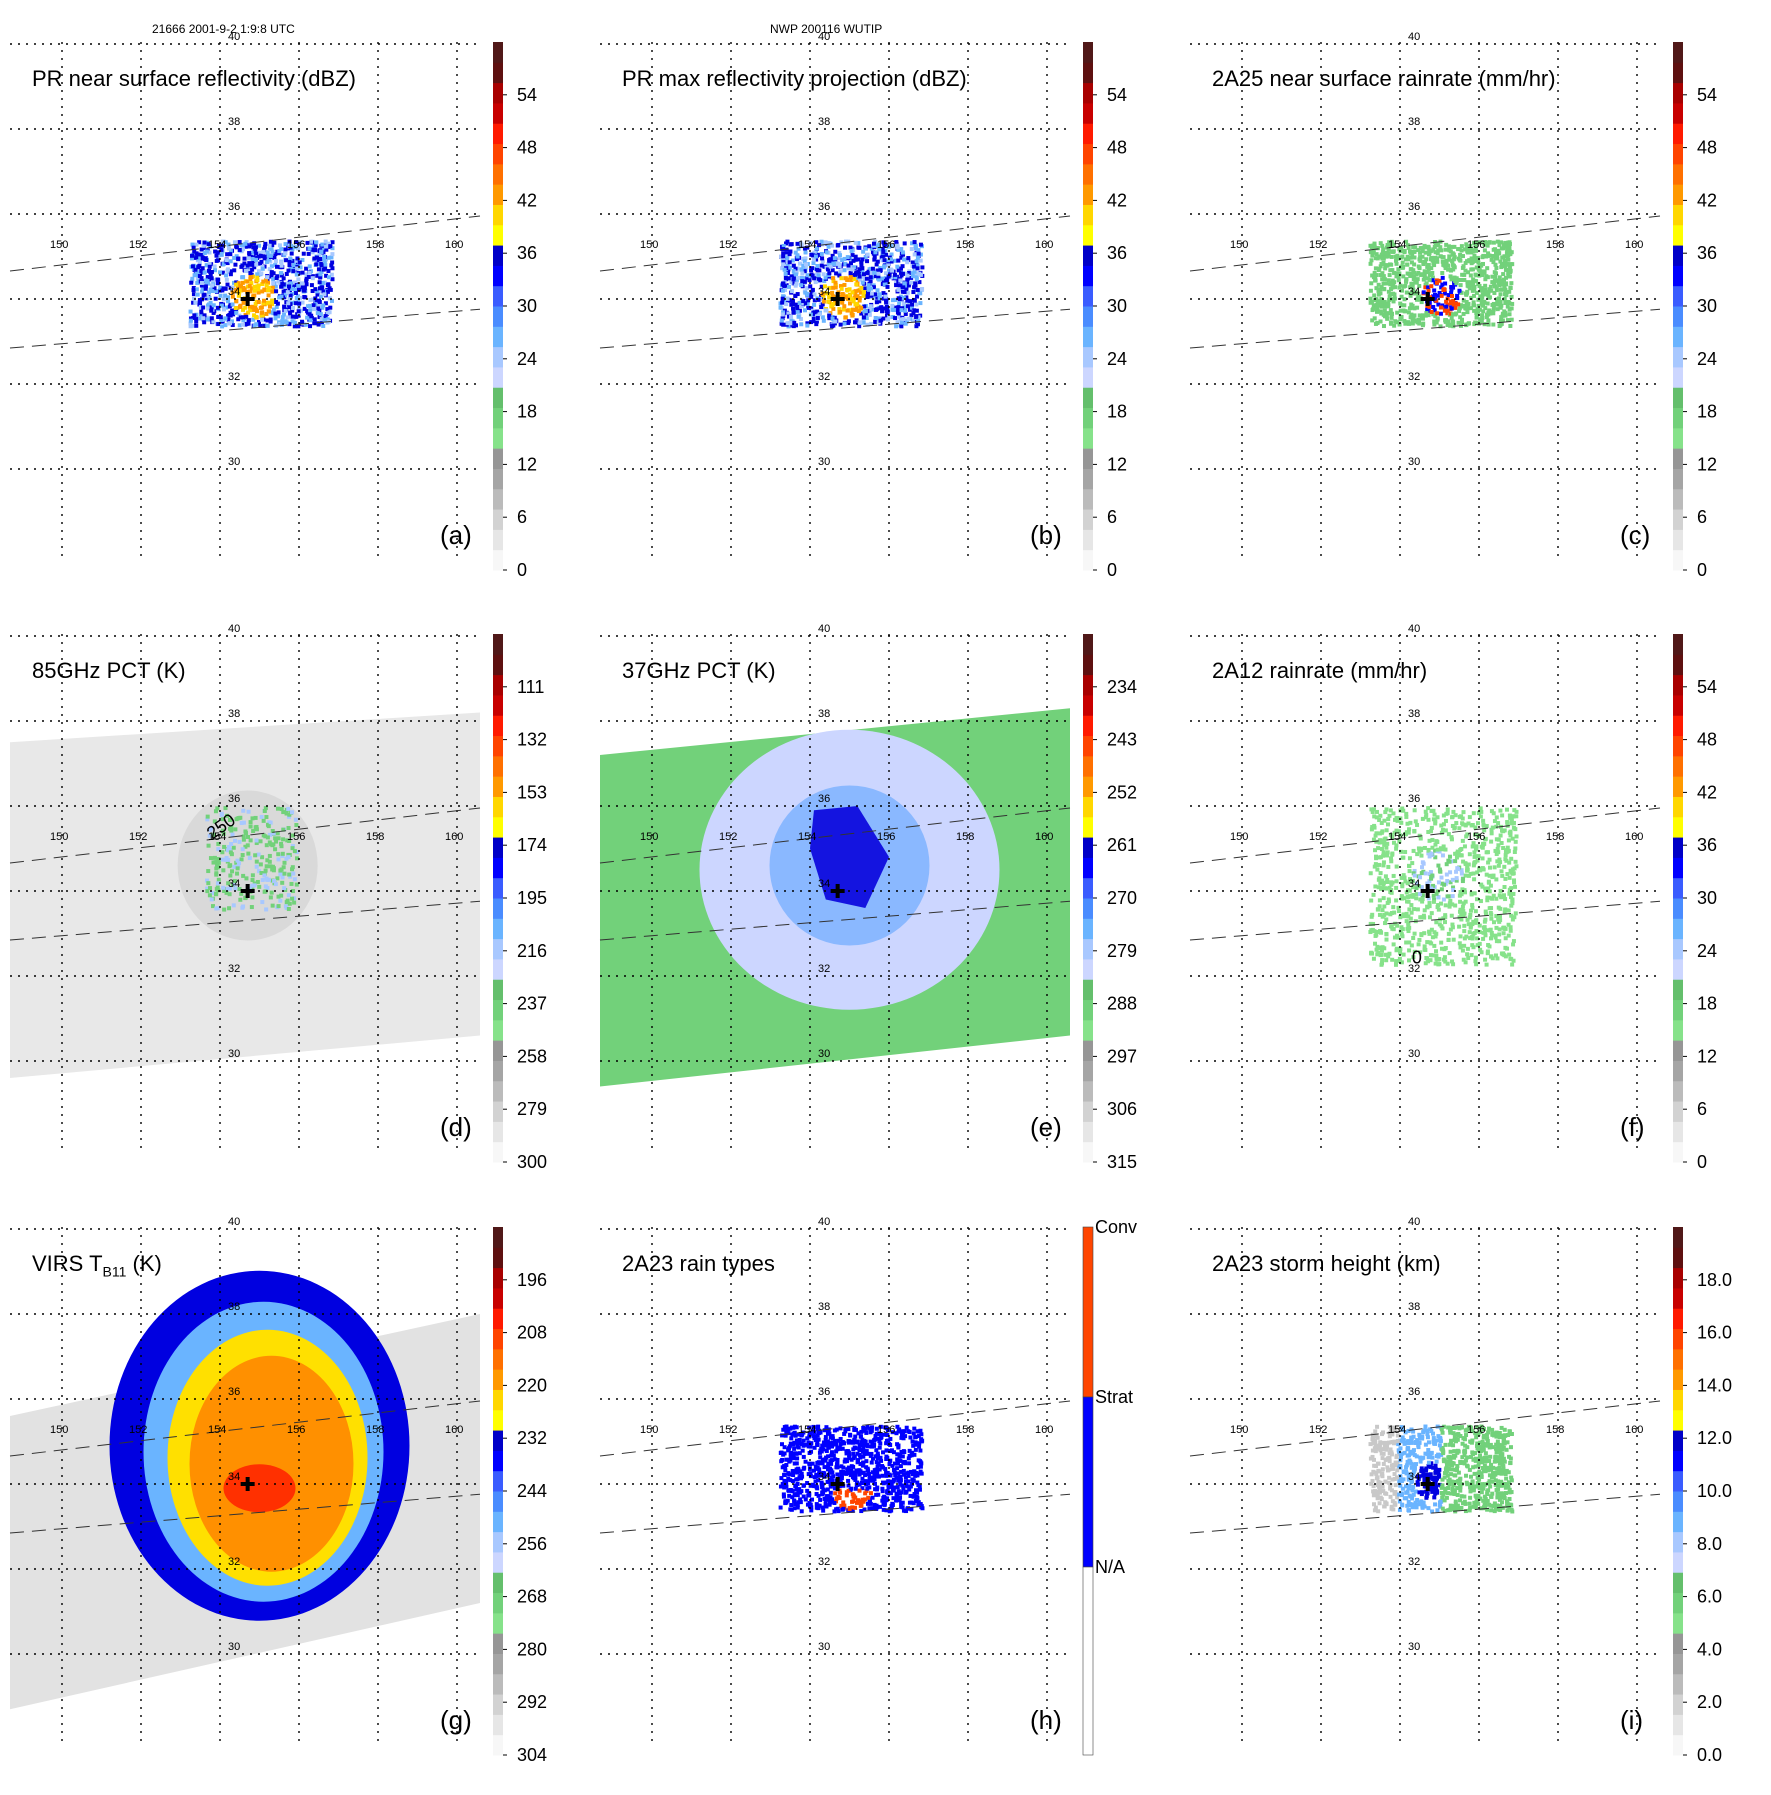  I want to click on lat-tick-label: 34, so click(1414, 292).